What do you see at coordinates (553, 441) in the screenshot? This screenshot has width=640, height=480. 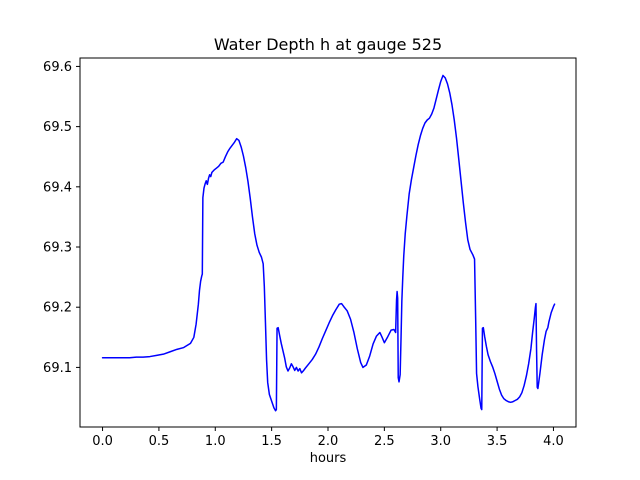 I see `x-tick-label: 4.0` at bounding box center [553, 441].